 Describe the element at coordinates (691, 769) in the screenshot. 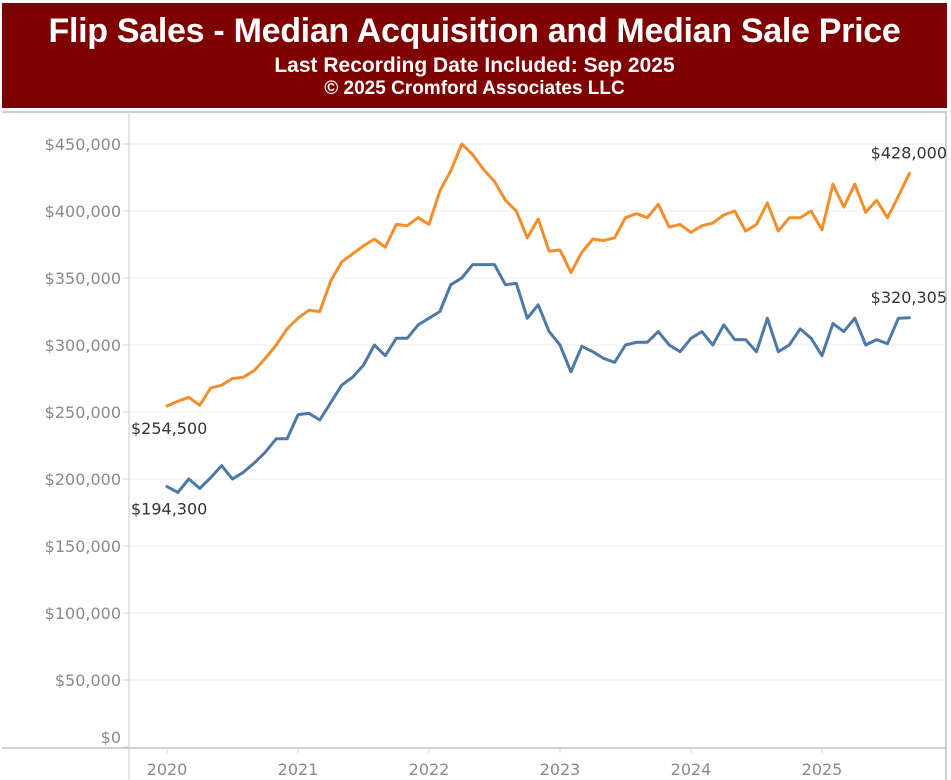

I see `x-tick-label: 2024` at that location.